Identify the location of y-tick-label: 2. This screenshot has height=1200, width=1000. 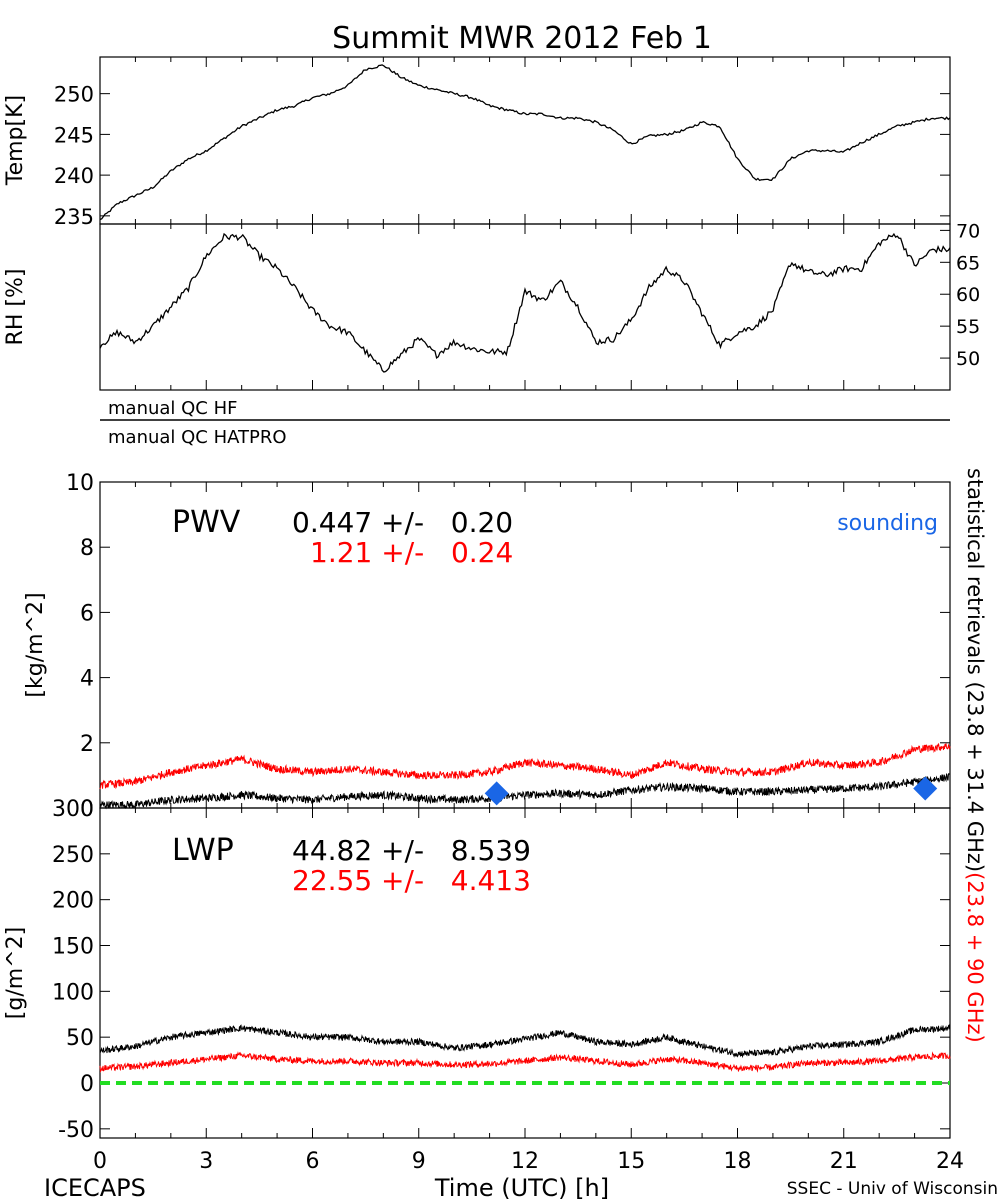
(87, 744).